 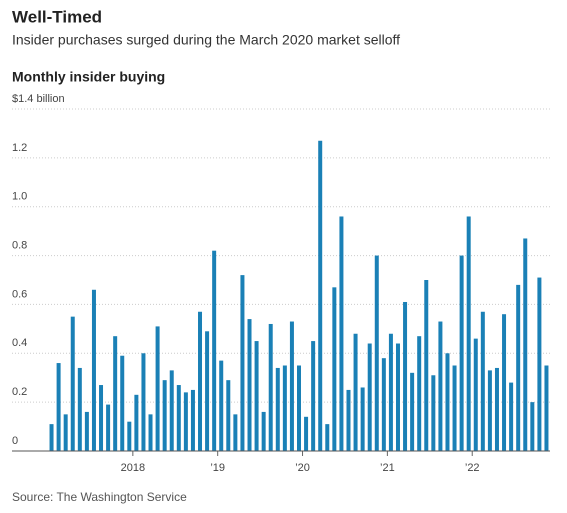 What do you see at coordinates (99, 497) in the screenshot?
I see `source: Source: The Washington Service` at bounding box center [99, 497].